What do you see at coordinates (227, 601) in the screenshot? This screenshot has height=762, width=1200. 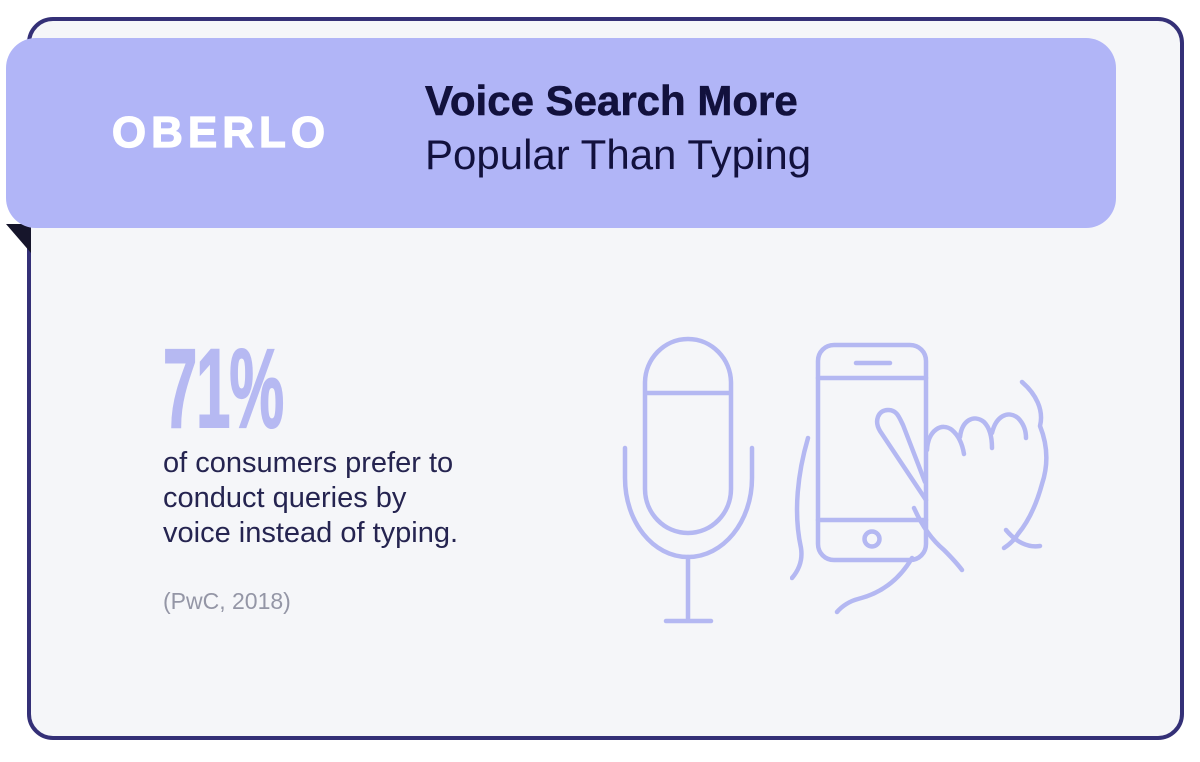 I see `stat-source: (PwC, 2018)` at bounding box center [227, 601].